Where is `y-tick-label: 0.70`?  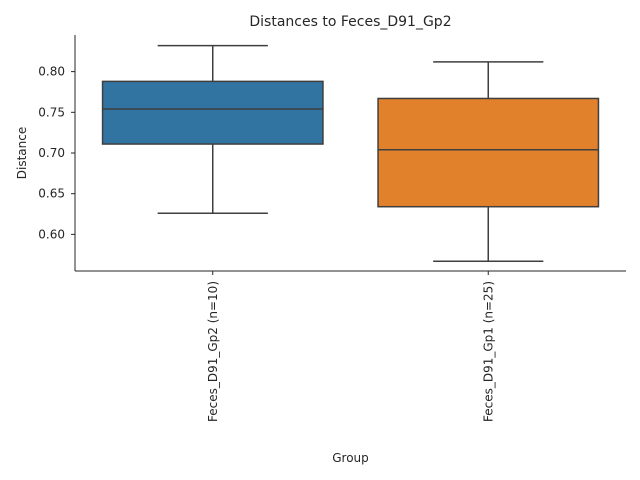 y-tick-label: 0.70 is located at coordinates (51, 153).